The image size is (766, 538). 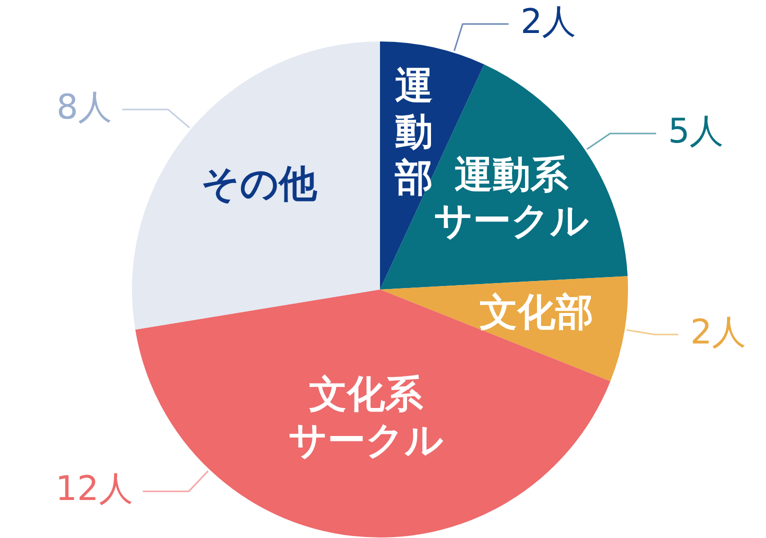 I want to click on slice-label: 運動系サークル, so click(x=511, y=197).